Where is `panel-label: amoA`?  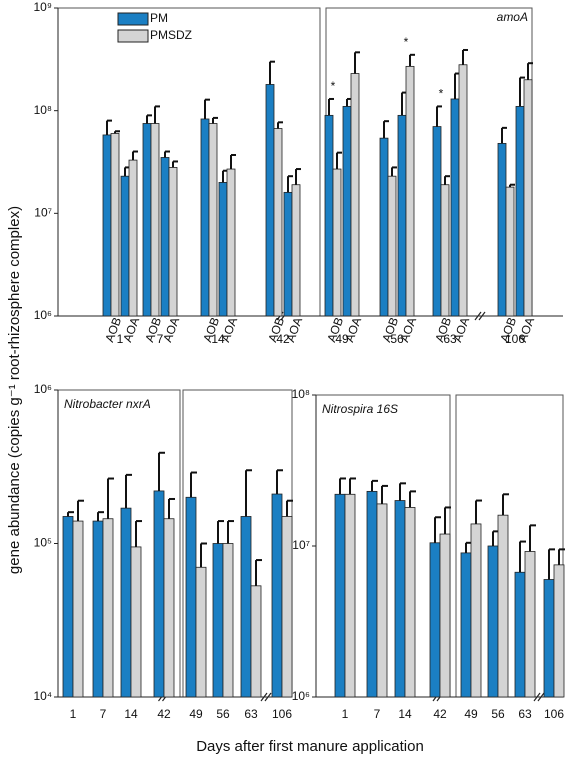
panel-label: amoA is located at coordinates (512, 17).